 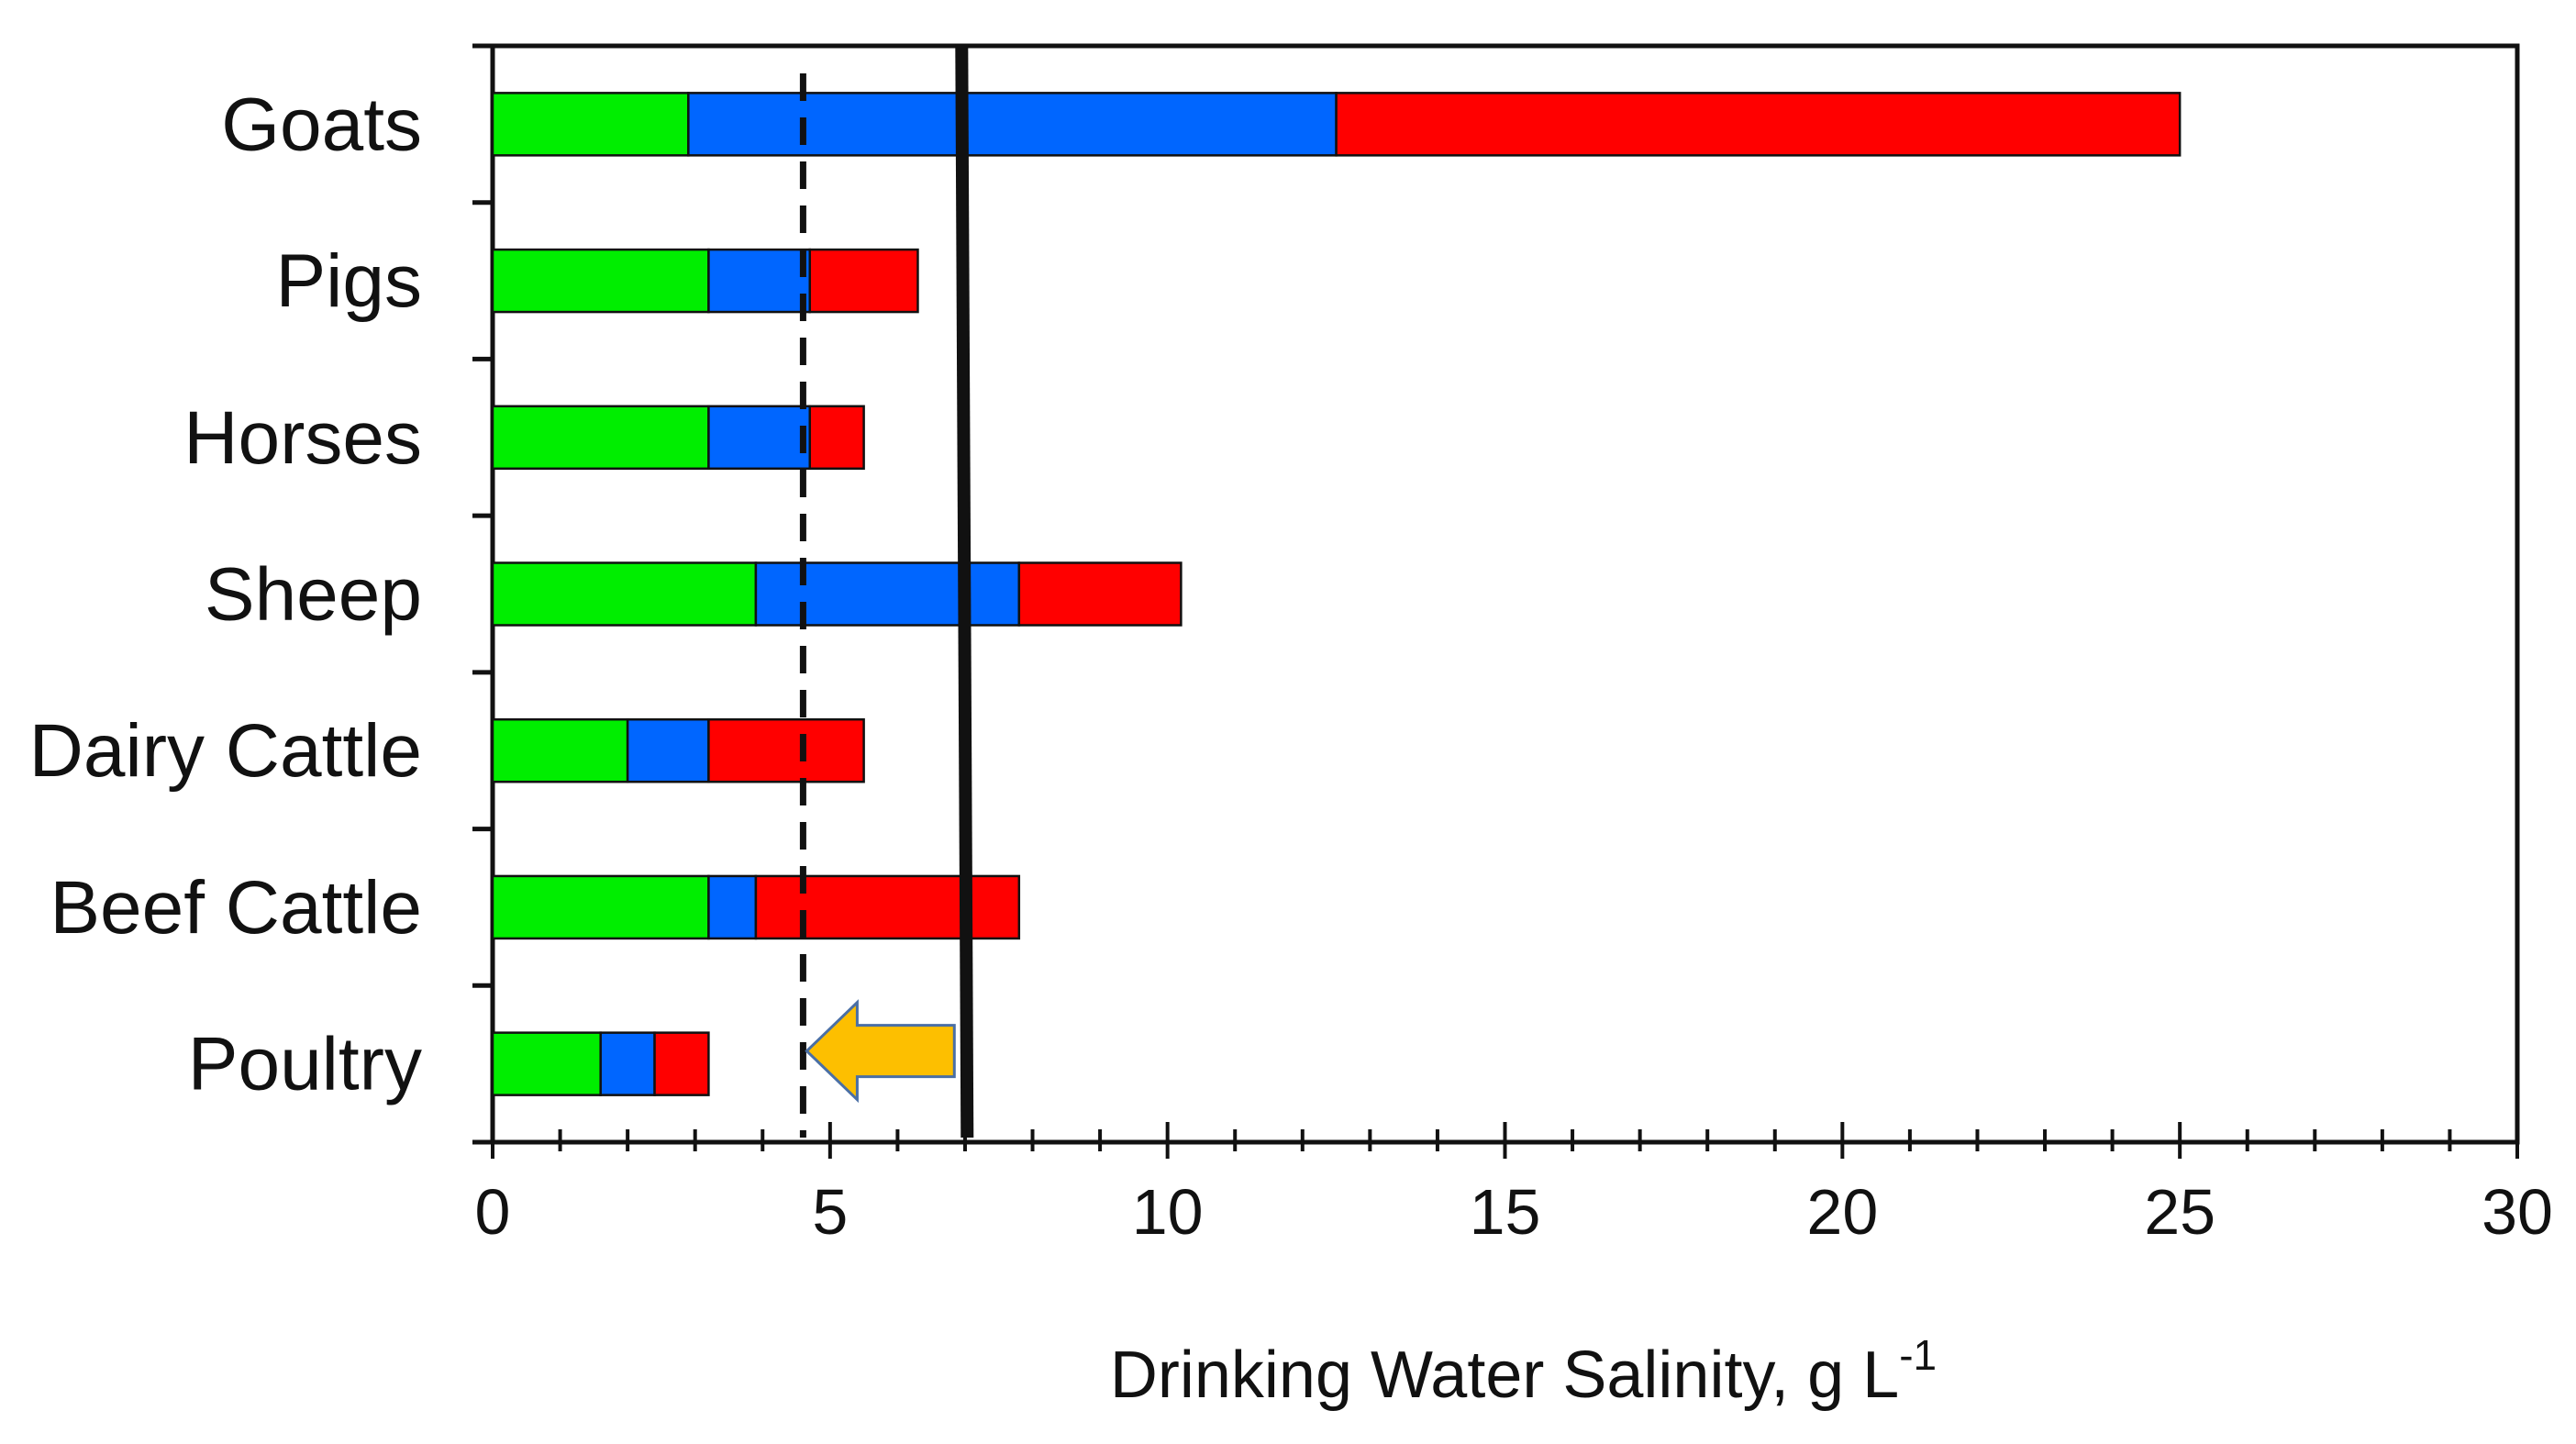 I want to click on category-label: Dairy Cattle, so click(x=225, y=751).